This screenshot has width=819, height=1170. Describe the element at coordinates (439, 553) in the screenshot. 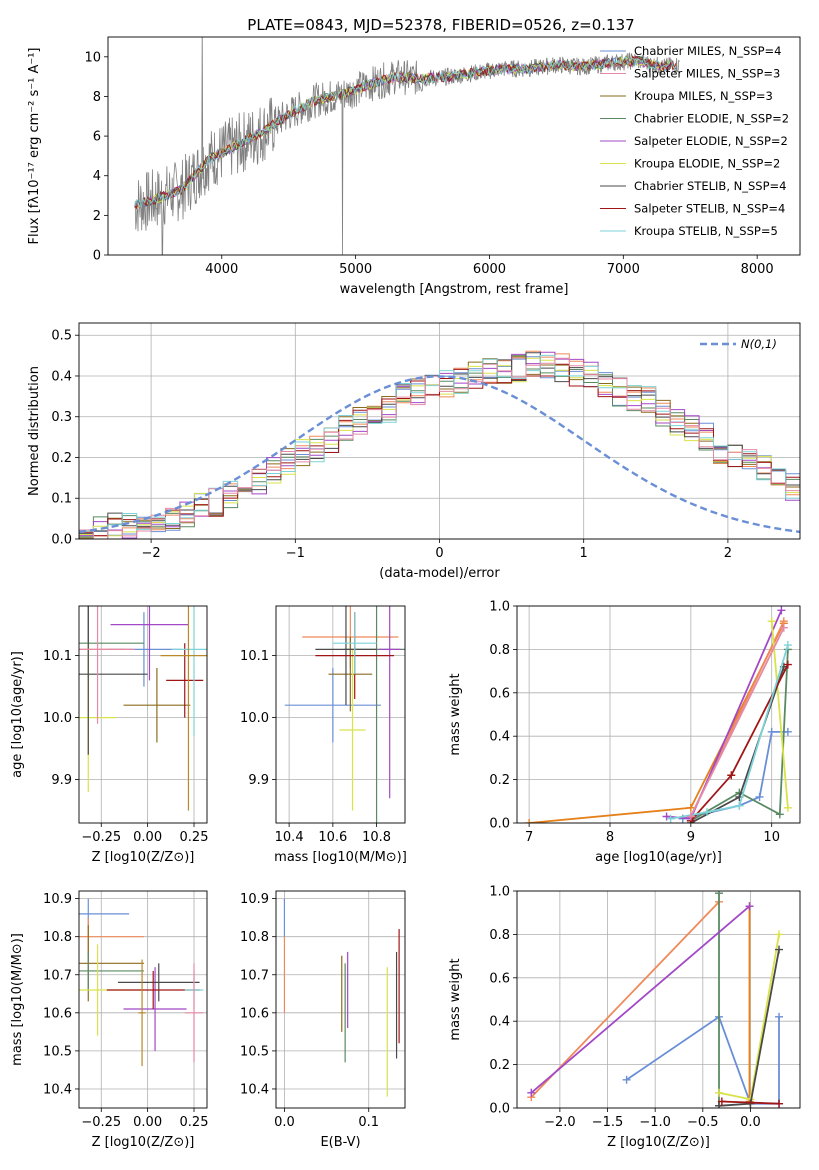

I see `x-tick-label: 0` at that location.